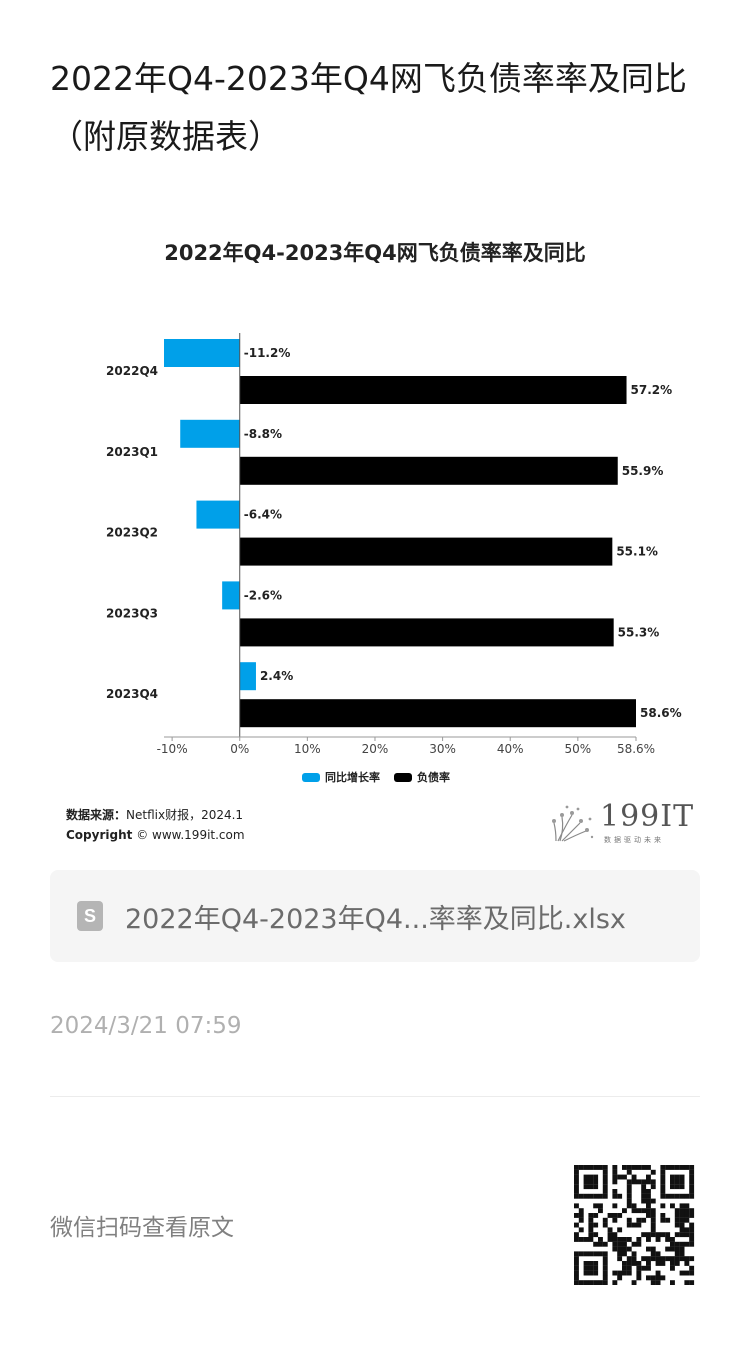 This screenshot has width=750, height=1353. Describe the element at coordinates (263, 434) in the screenshot. I see `data-label-growth-2023Q1: -8.8%` at that location.